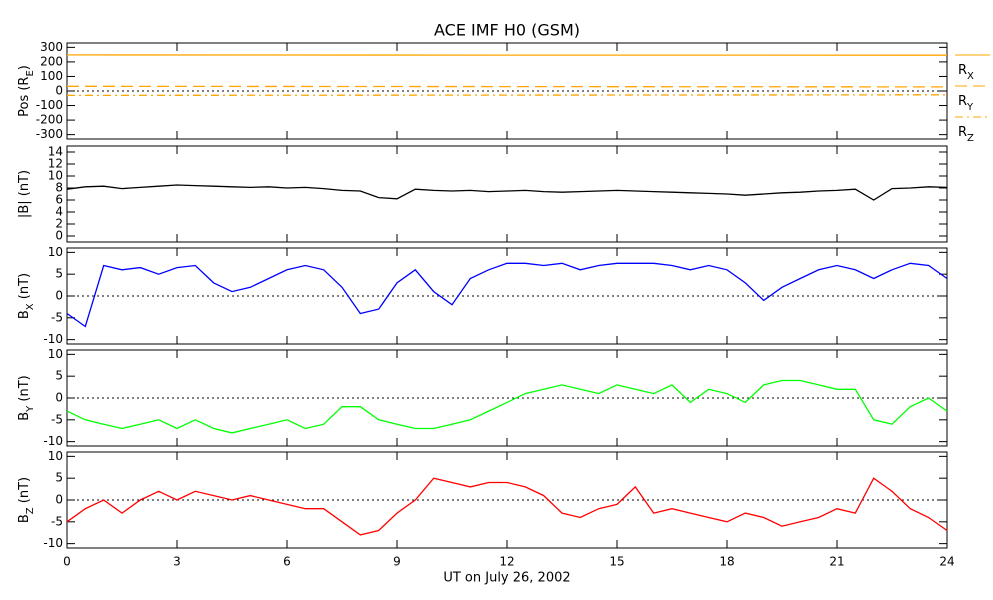  I want to click on y-axis-label-part: Pos (R, so click(24, 97).